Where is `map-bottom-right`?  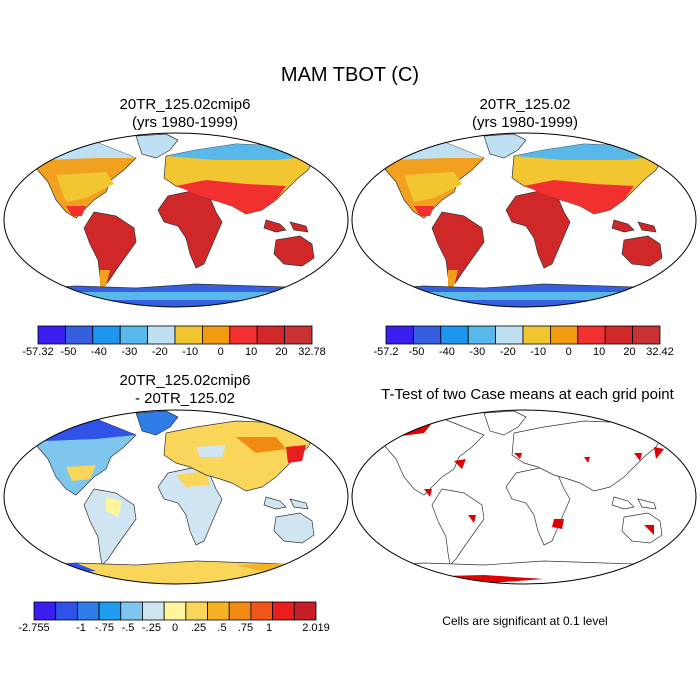
map-bottom-right is located at coordinates (524, 497).